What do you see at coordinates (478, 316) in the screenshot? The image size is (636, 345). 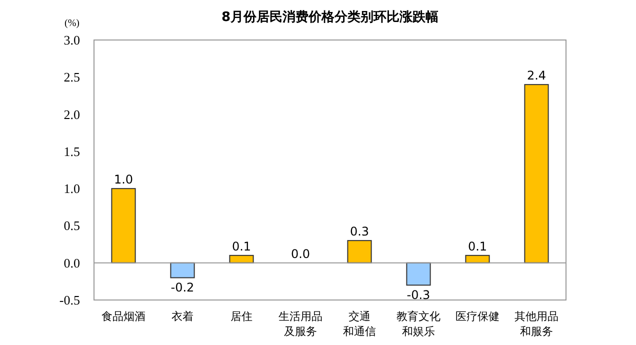 I see `x-tick-label: 医疗保健` at bounding box center [478, 316].